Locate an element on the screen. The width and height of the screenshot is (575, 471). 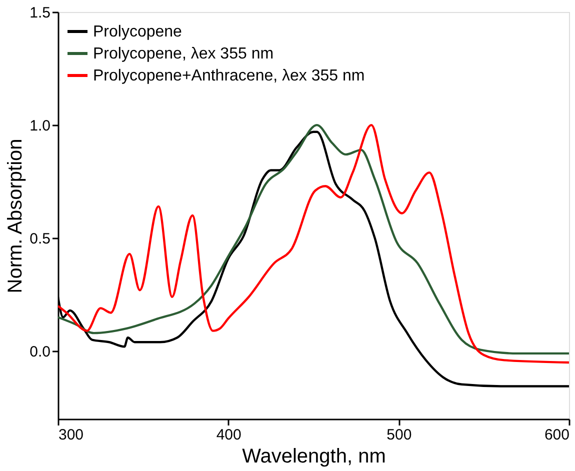
y-tick-label: 0.0 is located at coordinates (40, 352).